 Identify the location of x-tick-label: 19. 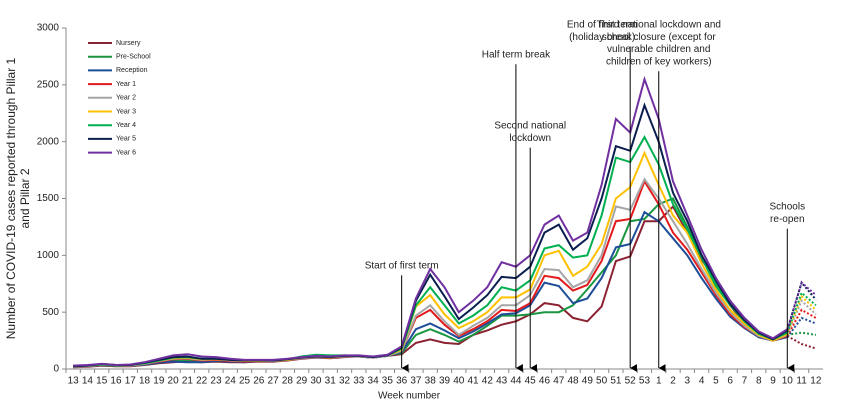
(159, 381).